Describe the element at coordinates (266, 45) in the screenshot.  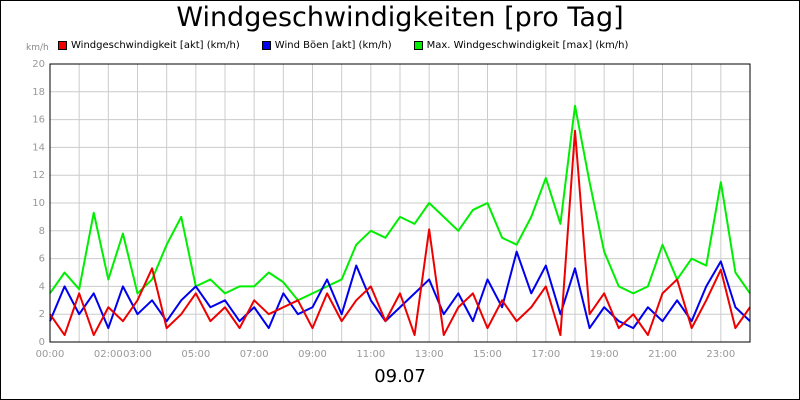
I see `legend-swatch-blue` at that location.